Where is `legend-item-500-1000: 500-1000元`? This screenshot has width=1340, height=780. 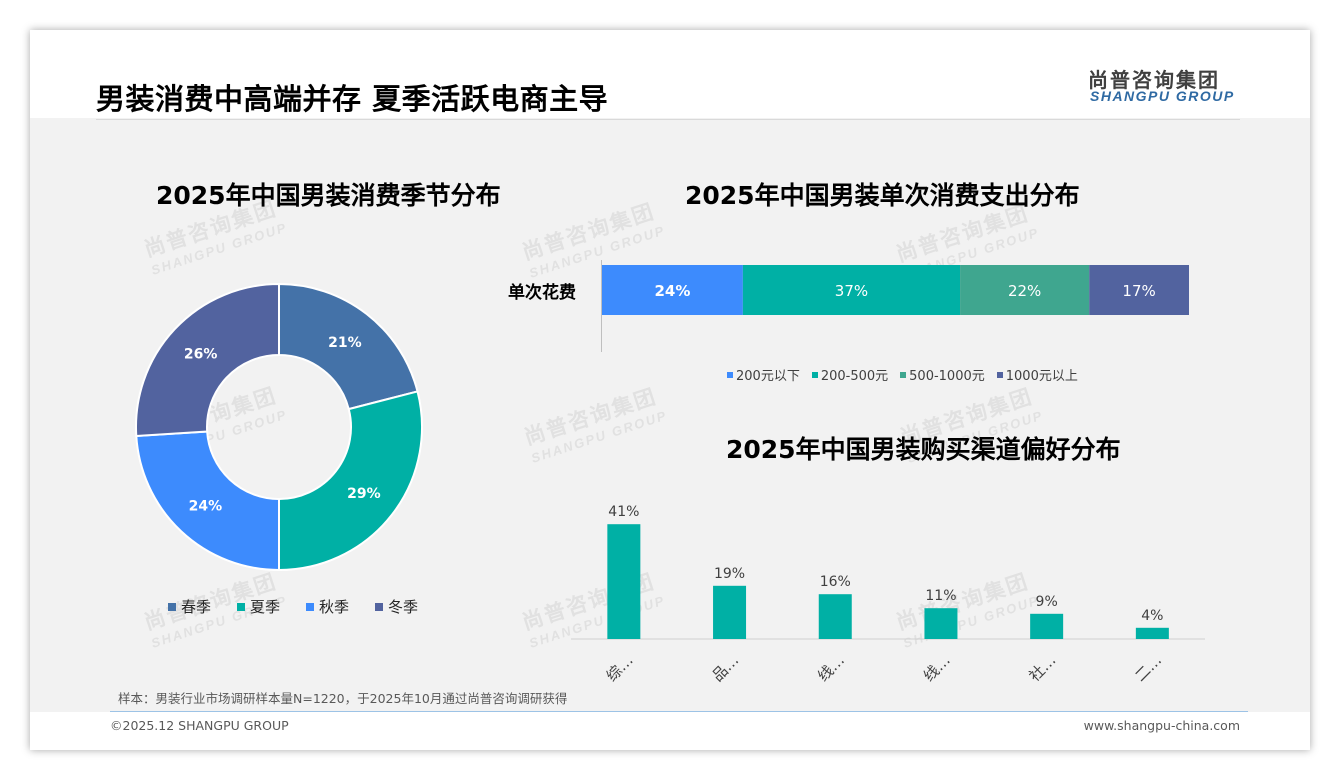 legend-item-500-1000: 500-1000元 is located at coordinates (942, 374).